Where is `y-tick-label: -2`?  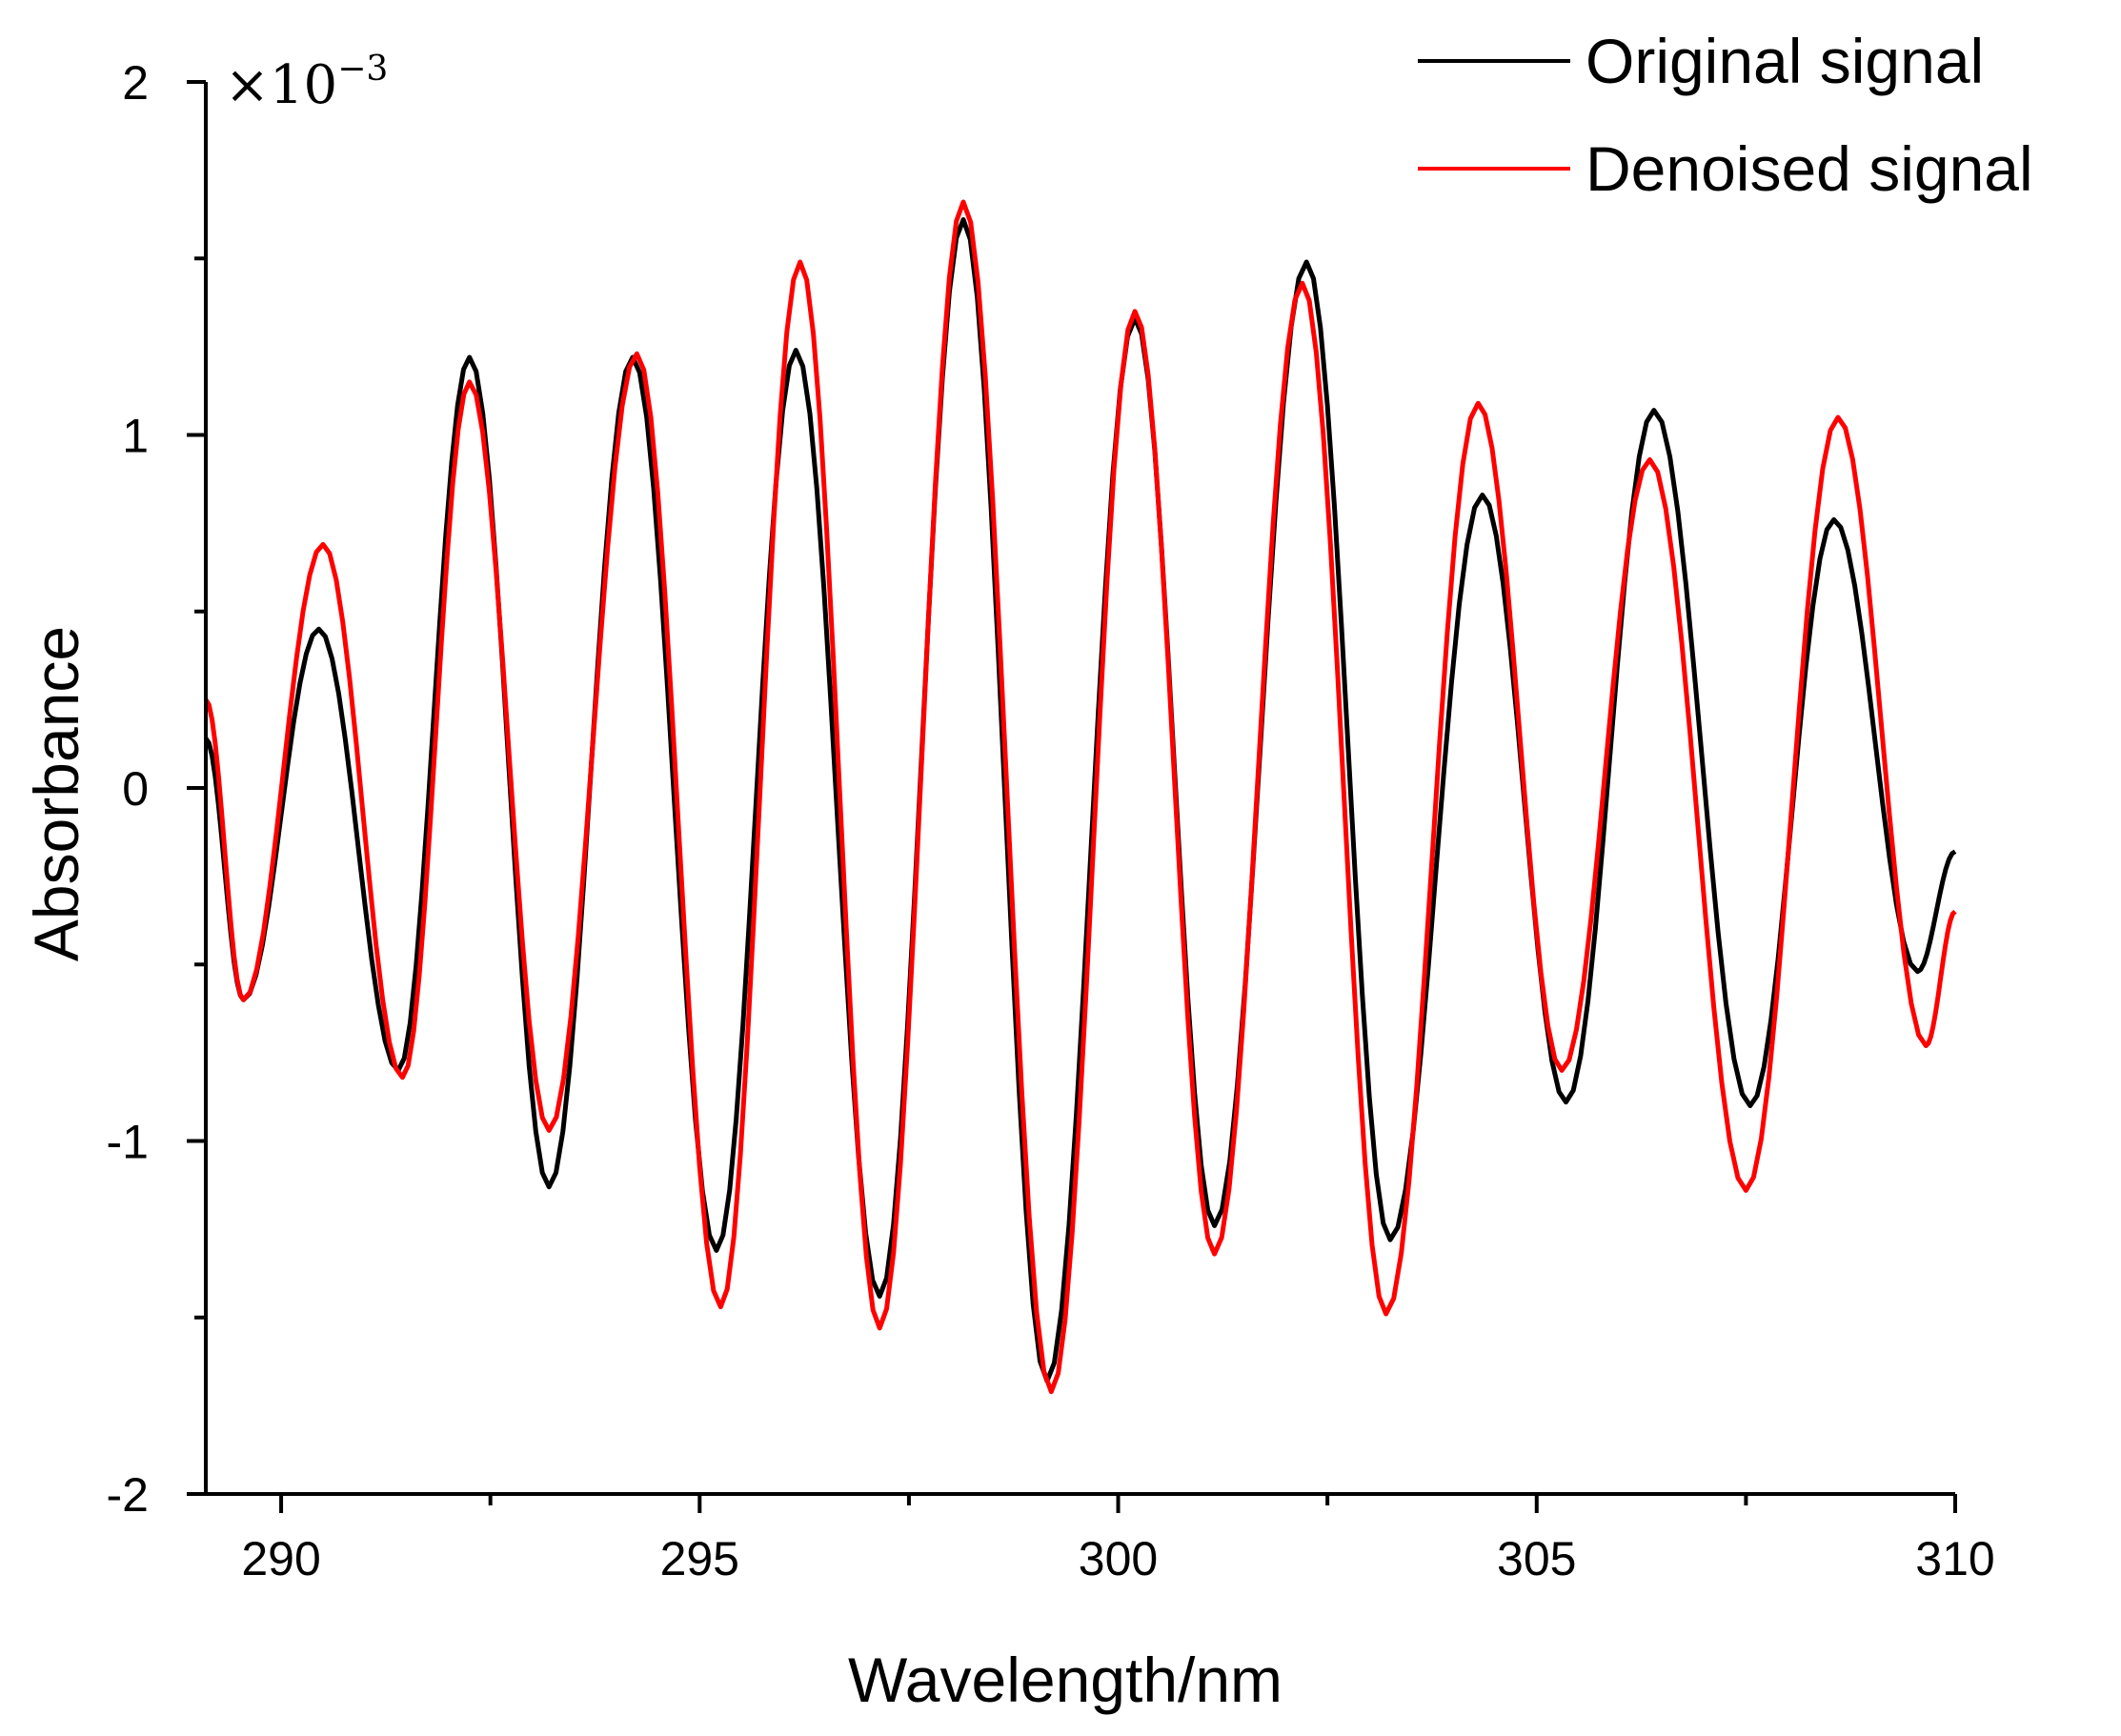
y-tick-label: -2 is located at coordinates (128, 1495).